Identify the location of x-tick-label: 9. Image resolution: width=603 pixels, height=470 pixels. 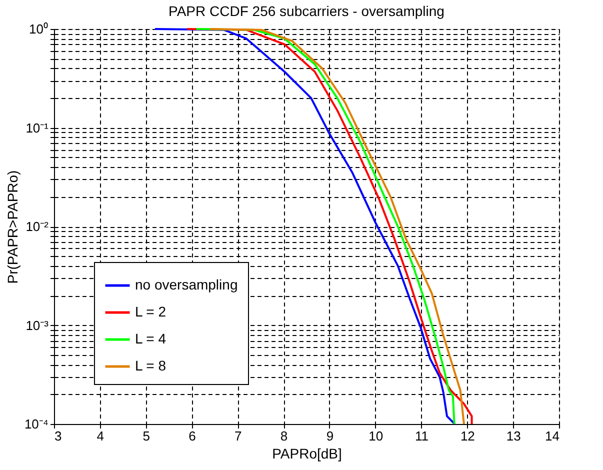
(330, 436).